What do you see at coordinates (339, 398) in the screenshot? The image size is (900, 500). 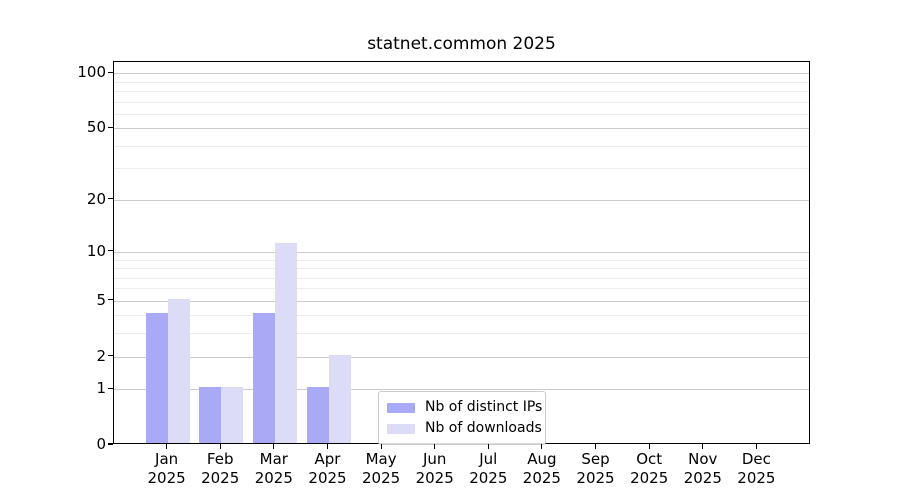 I see `bar-downloads-apr` at bounding box center [339, 398].